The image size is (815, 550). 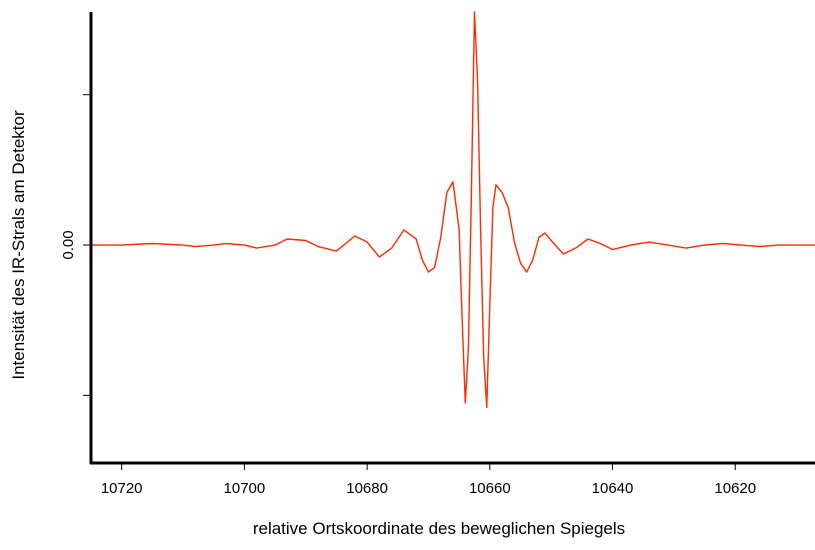 What do you see at coordinates (735, 488) in the screenshot?
I see `x-tick-label: 10620` at bounding box center [735, 488].